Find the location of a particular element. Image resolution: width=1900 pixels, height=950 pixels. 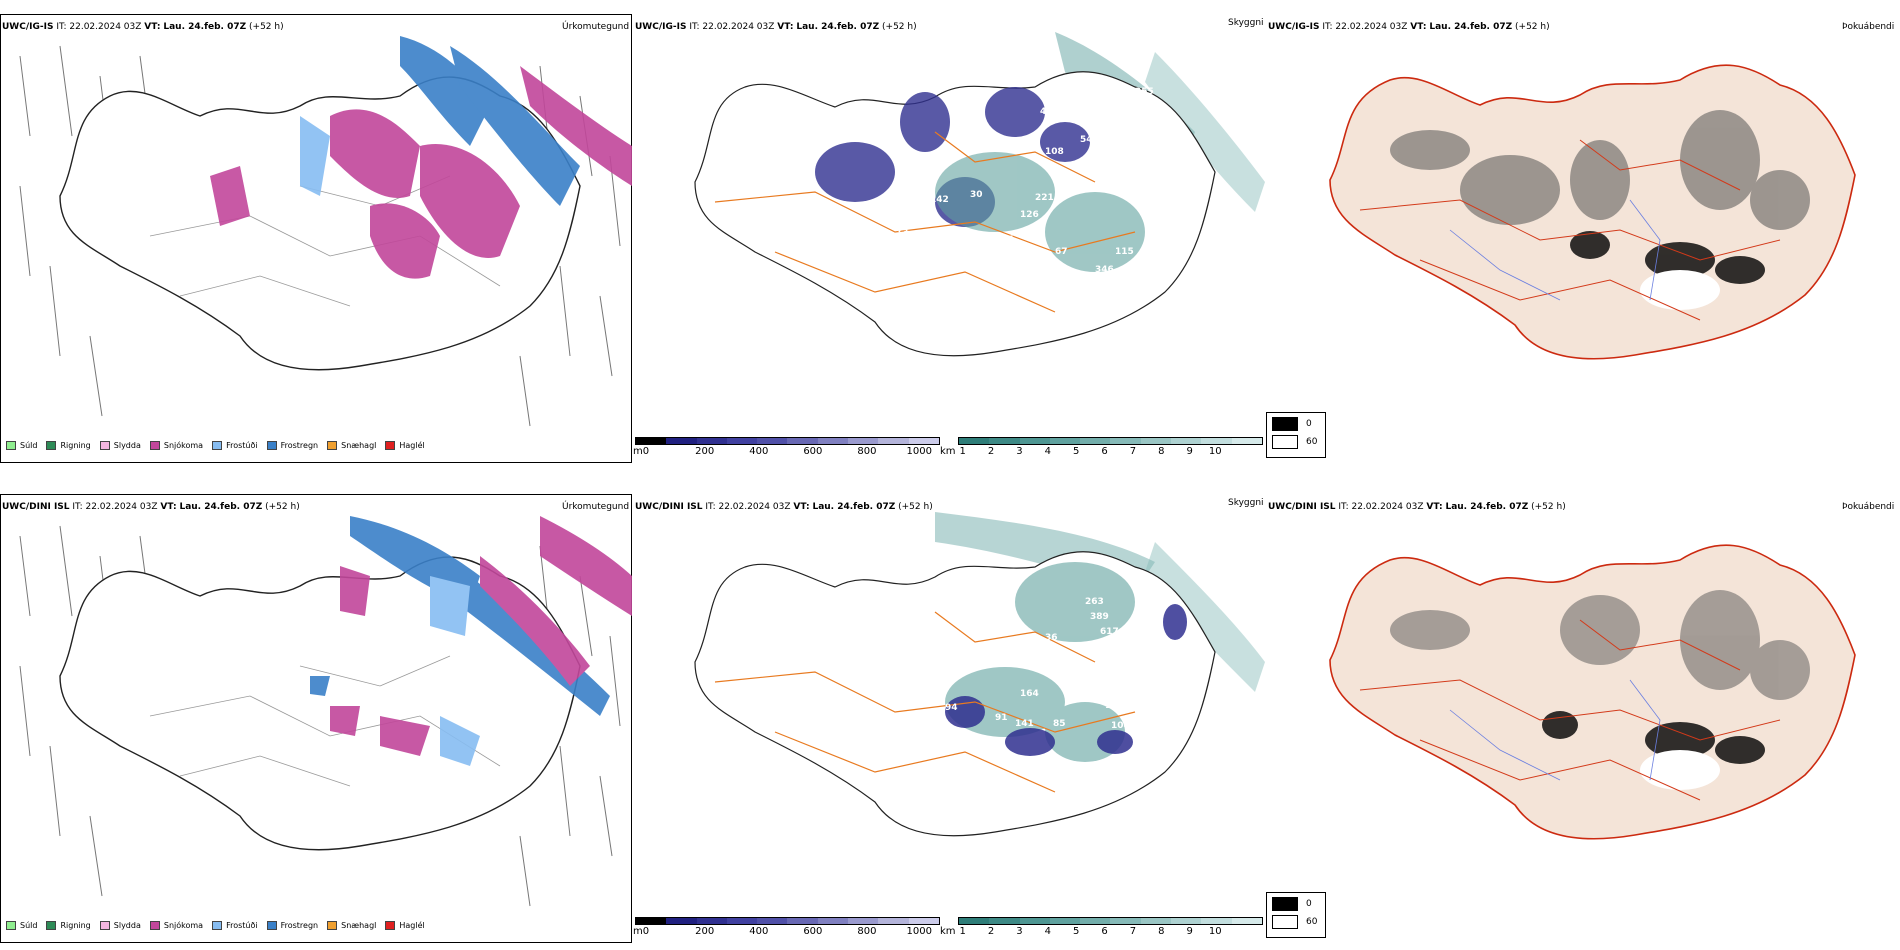

visibility-value-label: 168 is located at coordinates (1069, 190).